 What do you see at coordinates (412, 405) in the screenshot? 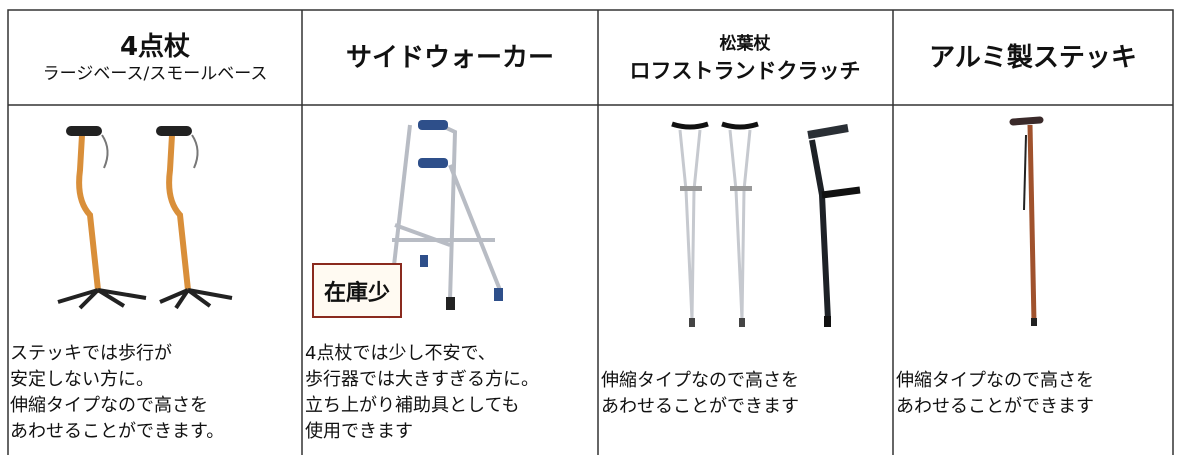
I see `description-line: 立ち上がり補助具としても` at bounding box center [412, 405].